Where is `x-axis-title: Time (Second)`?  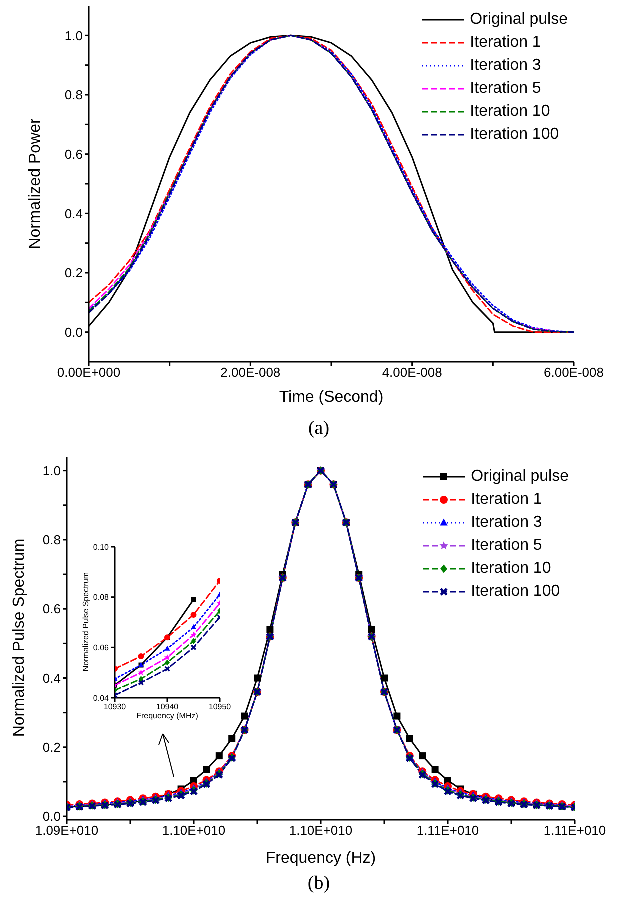 x-axis-title: Time (Second) is located at coordinates (331, 398).